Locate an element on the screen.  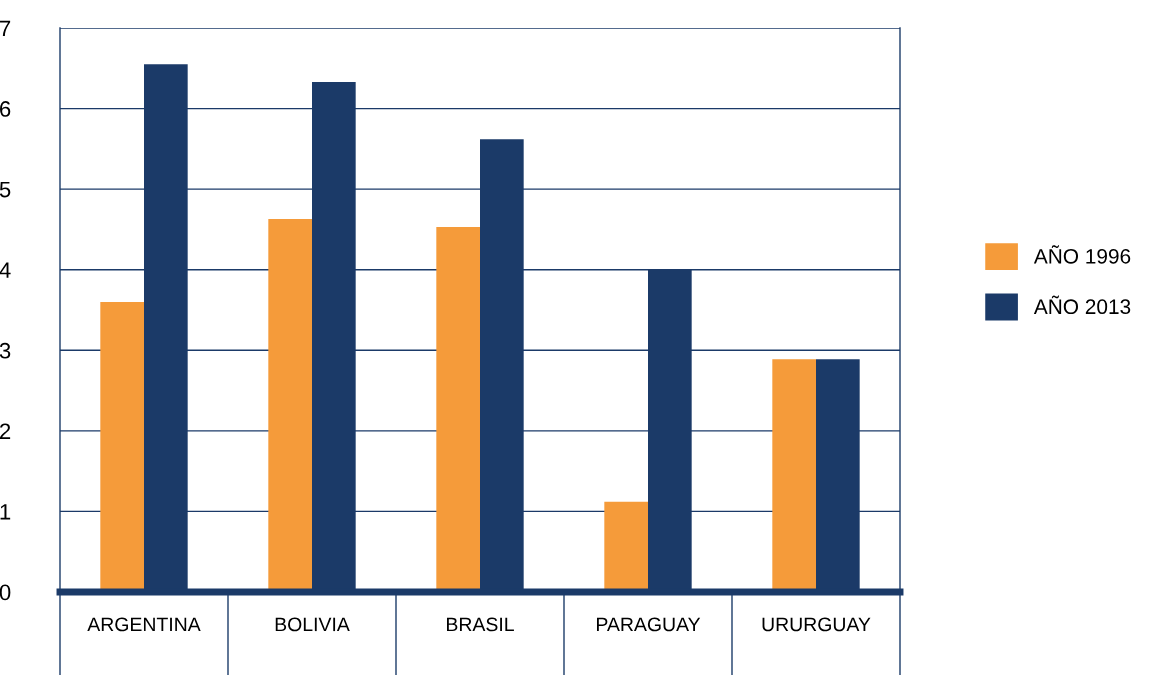
x-tick-label: PARAGUAY is located at coordinates (649, 624).